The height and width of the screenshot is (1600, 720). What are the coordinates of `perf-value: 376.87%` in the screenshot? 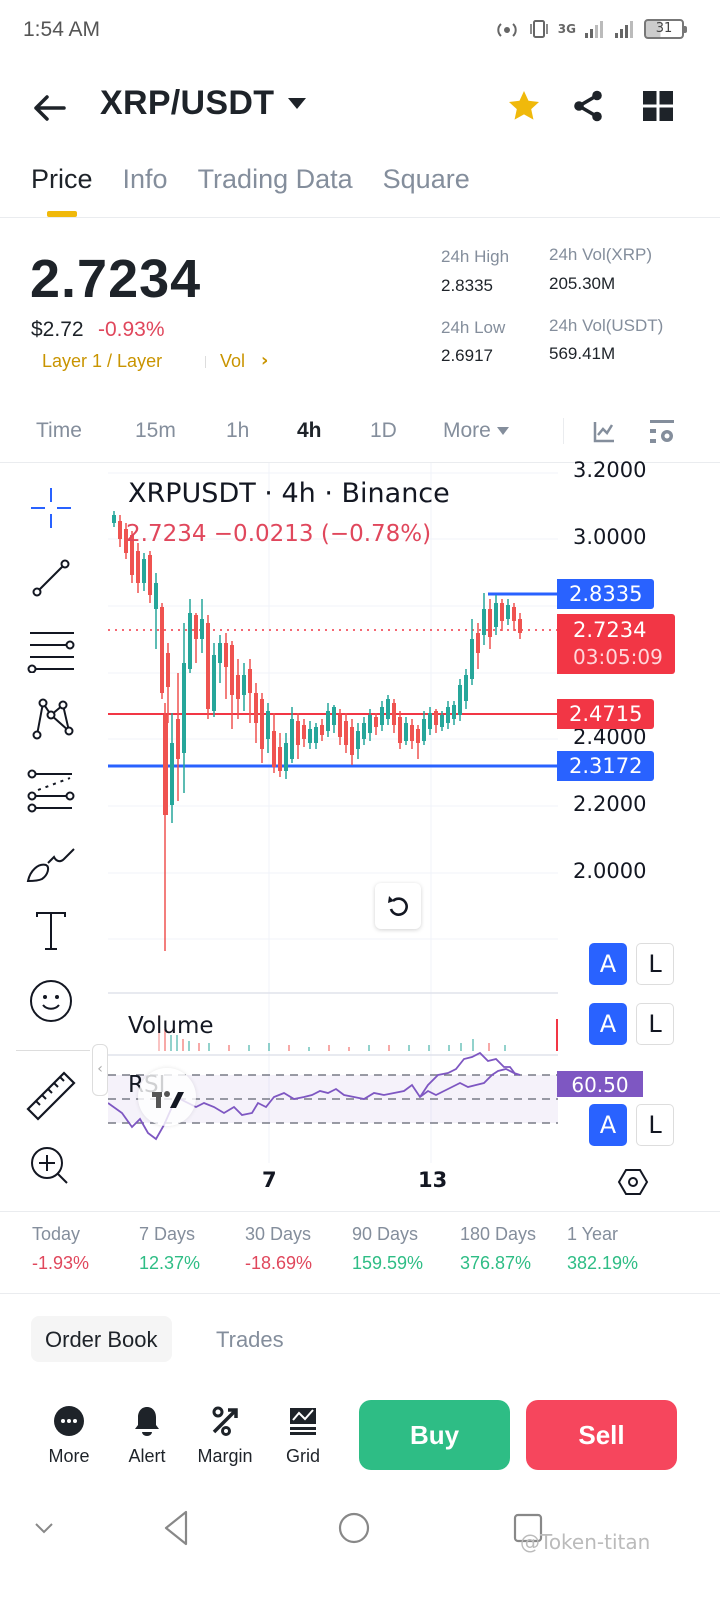 It's located at (496, 1263).